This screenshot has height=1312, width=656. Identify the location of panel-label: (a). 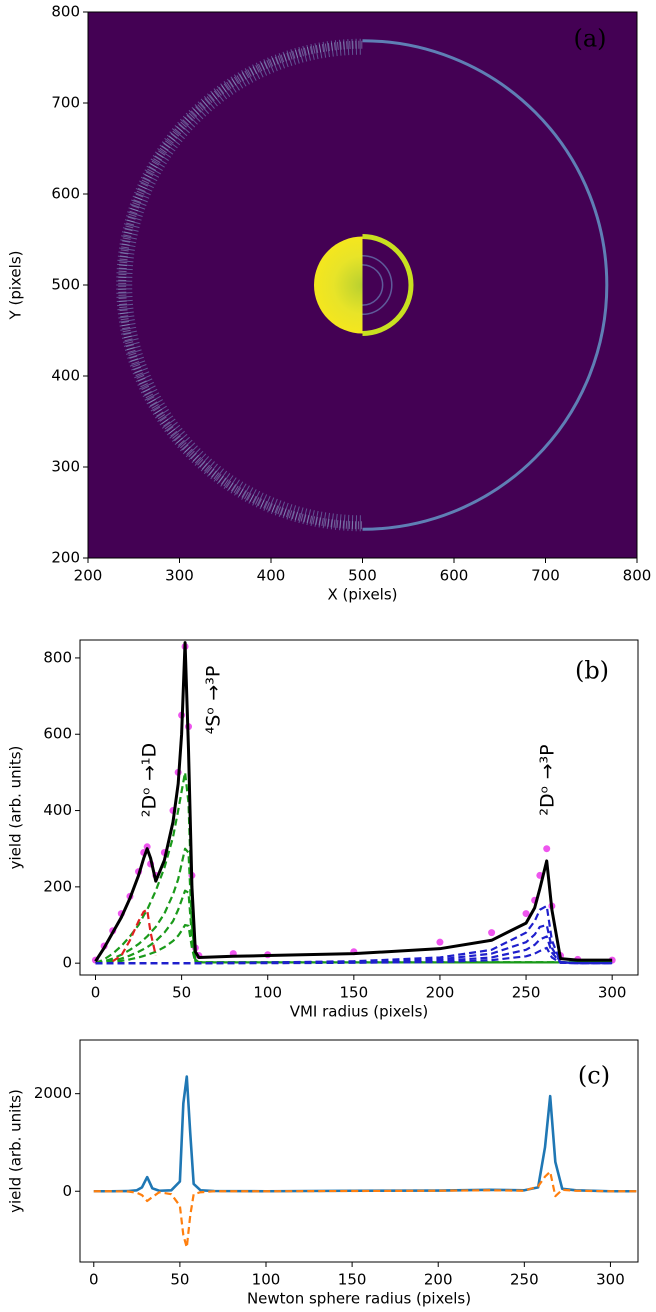
(589, 39).